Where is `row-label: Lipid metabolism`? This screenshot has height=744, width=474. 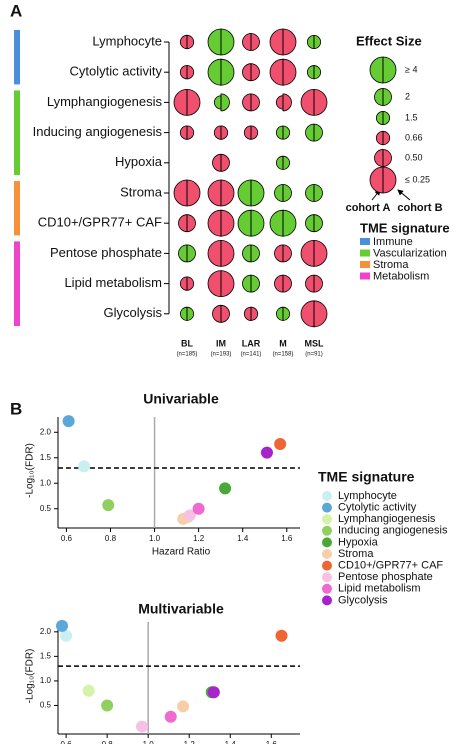 row-label: Lipid metabolism is located at coordinates (113, 282).